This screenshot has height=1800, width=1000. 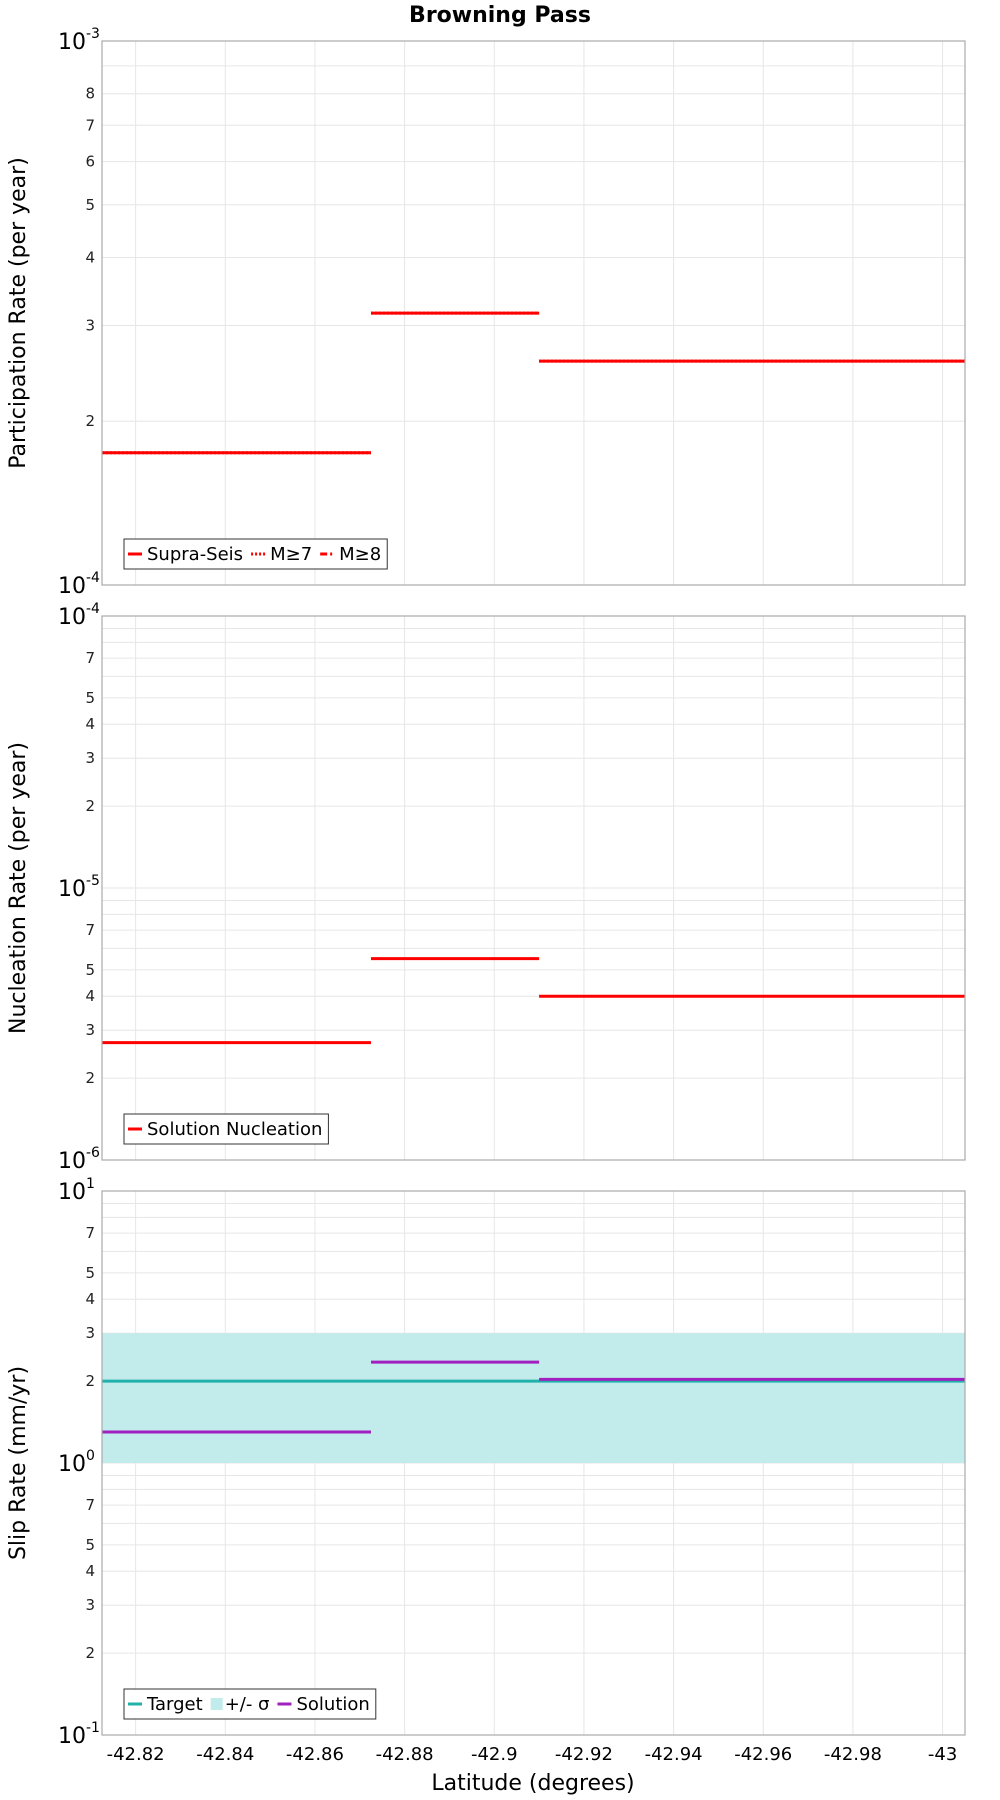 I want to click on x-tick-label: -42.86, so click(x=315, y=1754).